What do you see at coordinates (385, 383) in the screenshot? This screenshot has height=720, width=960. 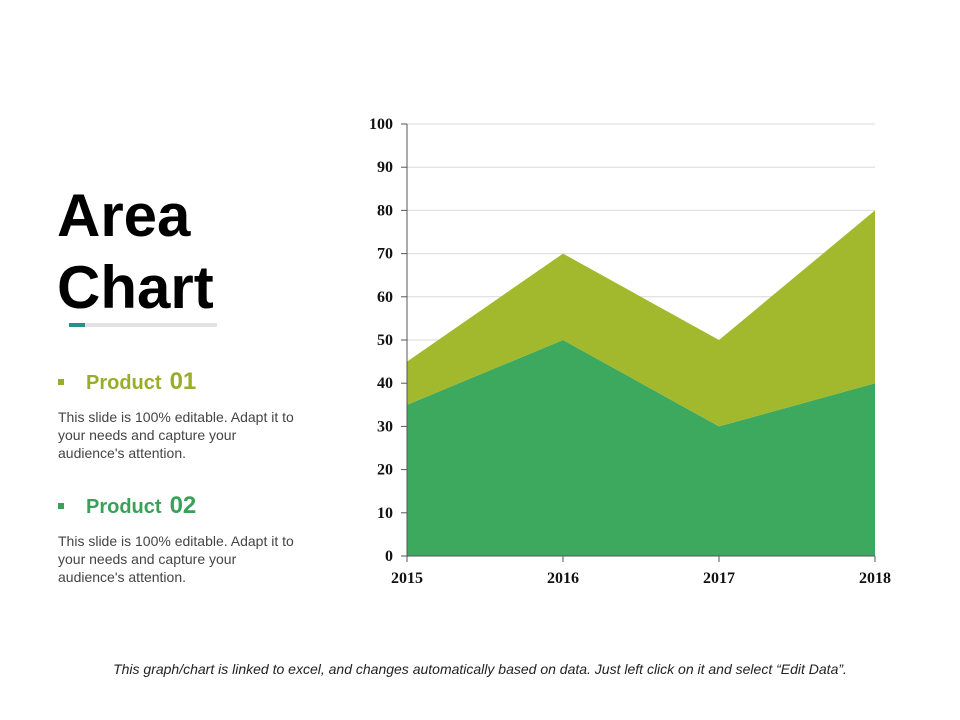 I see `y-tick-label-40: 40` at bounding box center [385, 383].